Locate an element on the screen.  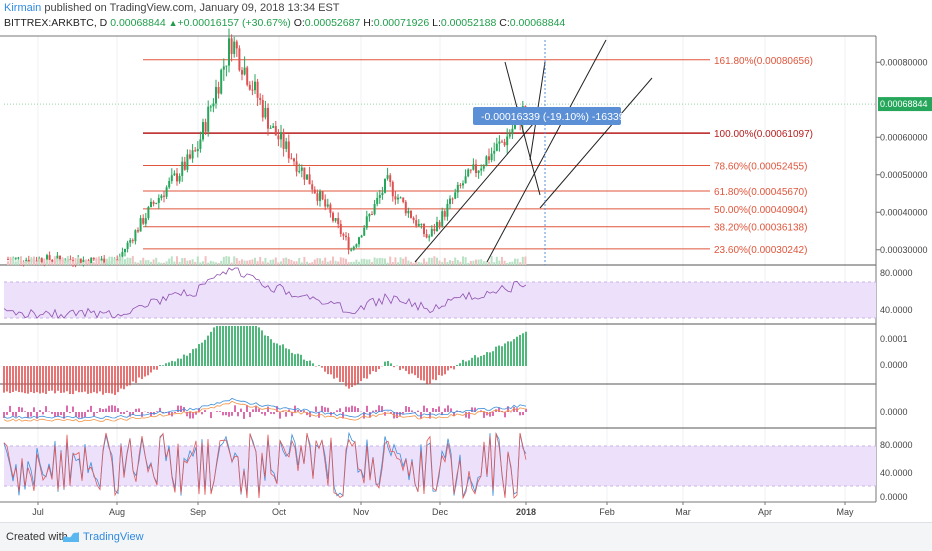
time-tick-label: Nov is located at coordinates (361, 512).